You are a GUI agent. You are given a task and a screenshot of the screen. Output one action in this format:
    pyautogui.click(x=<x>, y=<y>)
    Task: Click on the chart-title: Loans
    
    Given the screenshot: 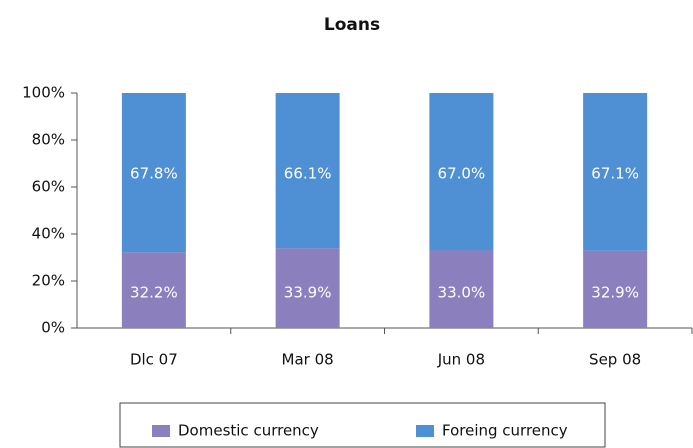 What is the action you would take?
    pyautogui.click(x=352, y=25)
    